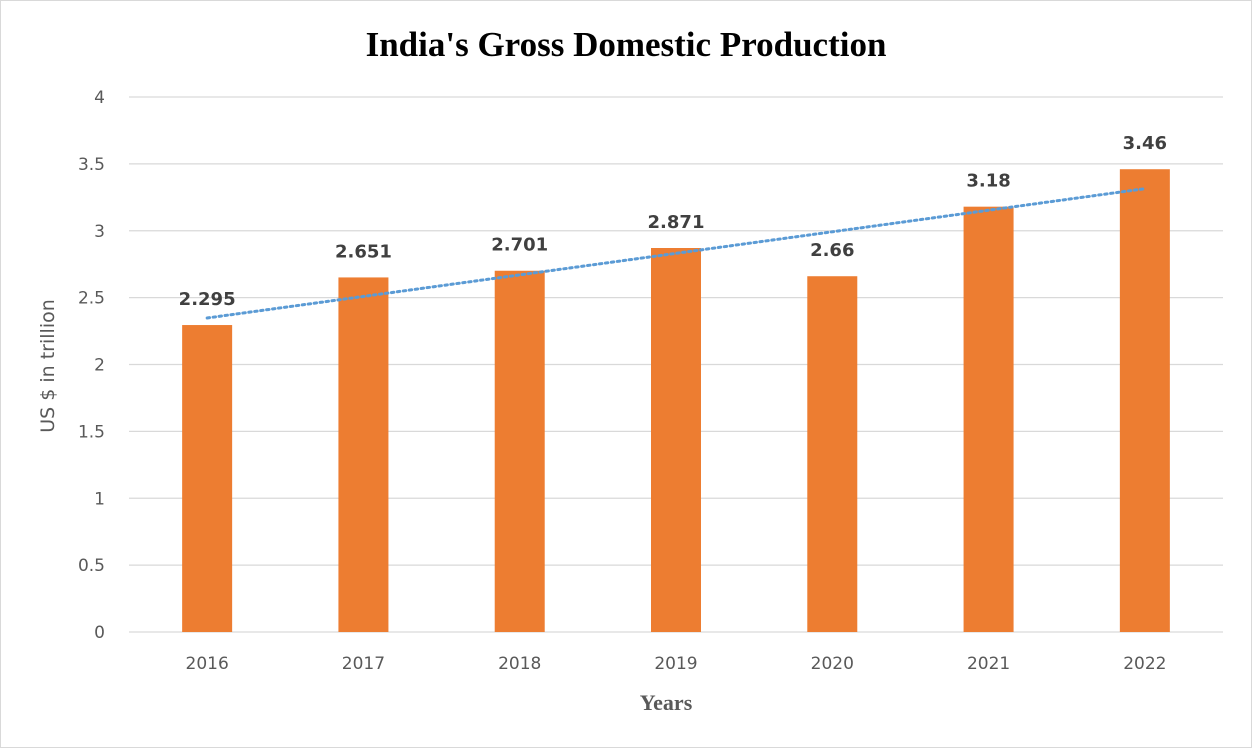 This screenshot has height=748, width=1252. Describe the element at coordinates (99, 499) in the screenshot. I see `y-tick-label: 1` at that location.